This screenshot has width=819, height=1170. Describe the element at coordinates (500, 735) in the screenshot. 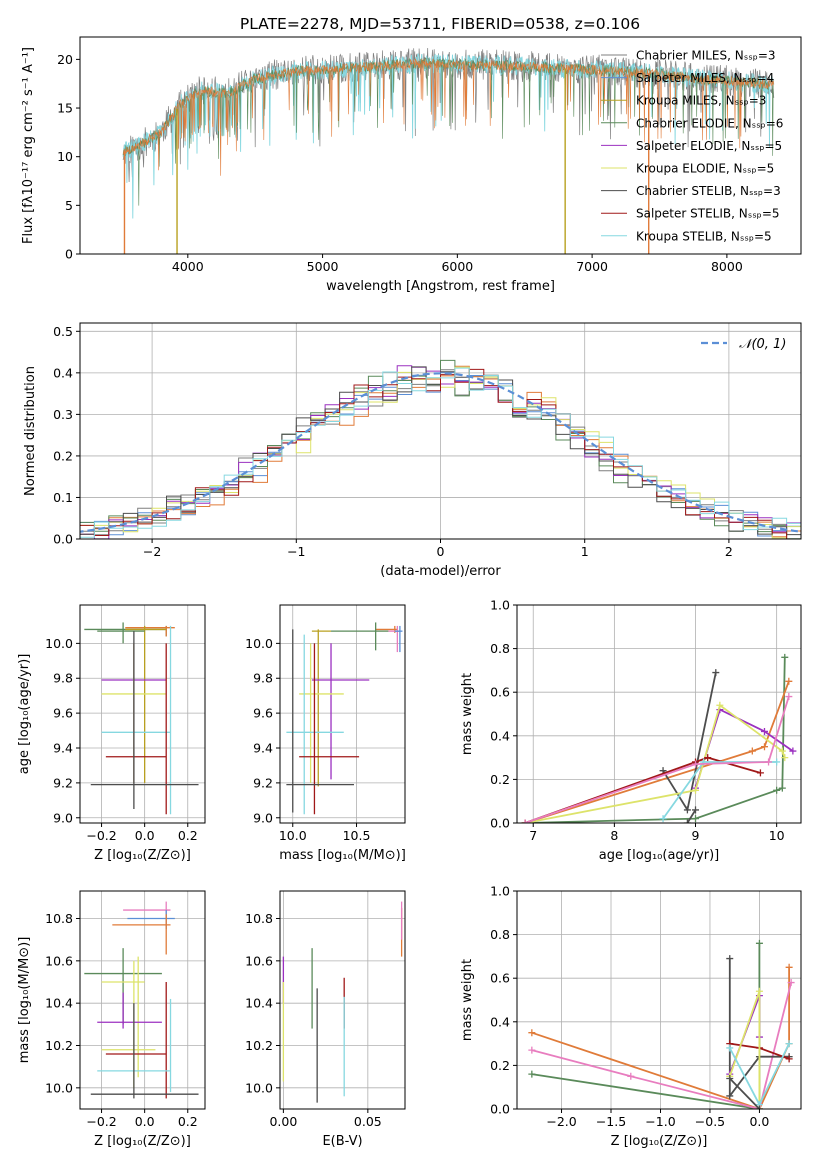

I see `y-tick-label: 0.4` at that location.